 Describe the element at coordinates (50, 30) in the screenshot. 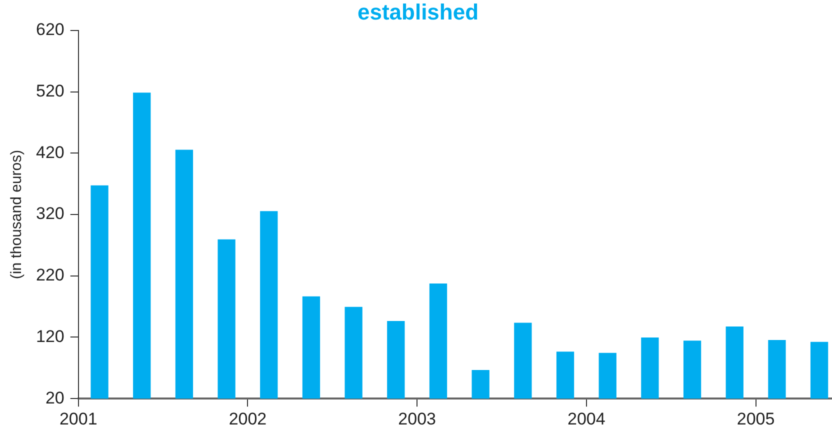

I see `y-tick-label: 620` at that location.